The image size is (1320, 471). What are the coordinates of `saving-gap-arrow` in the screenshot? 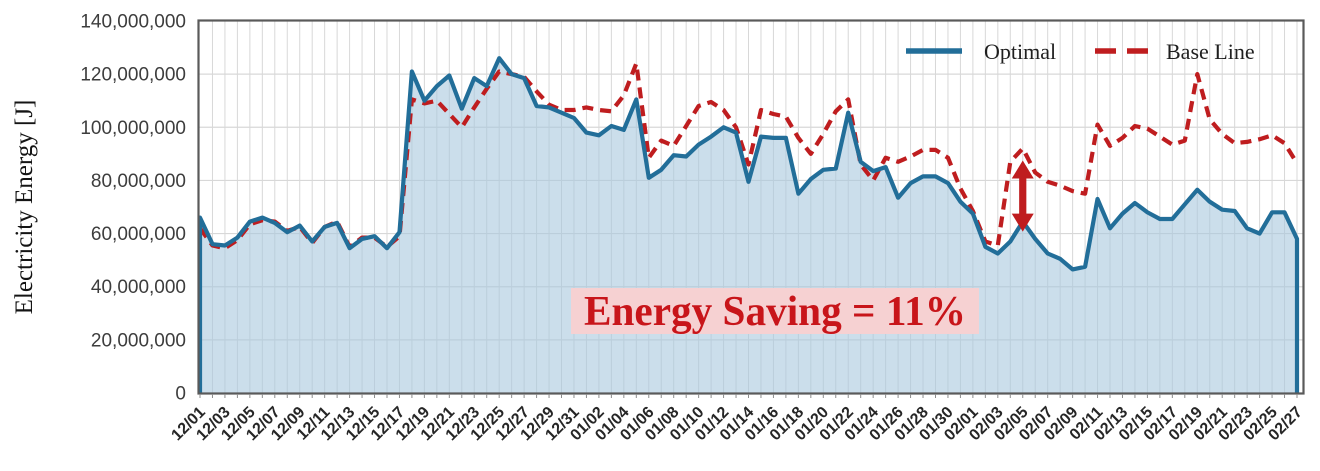 It's located at (1022, 196).